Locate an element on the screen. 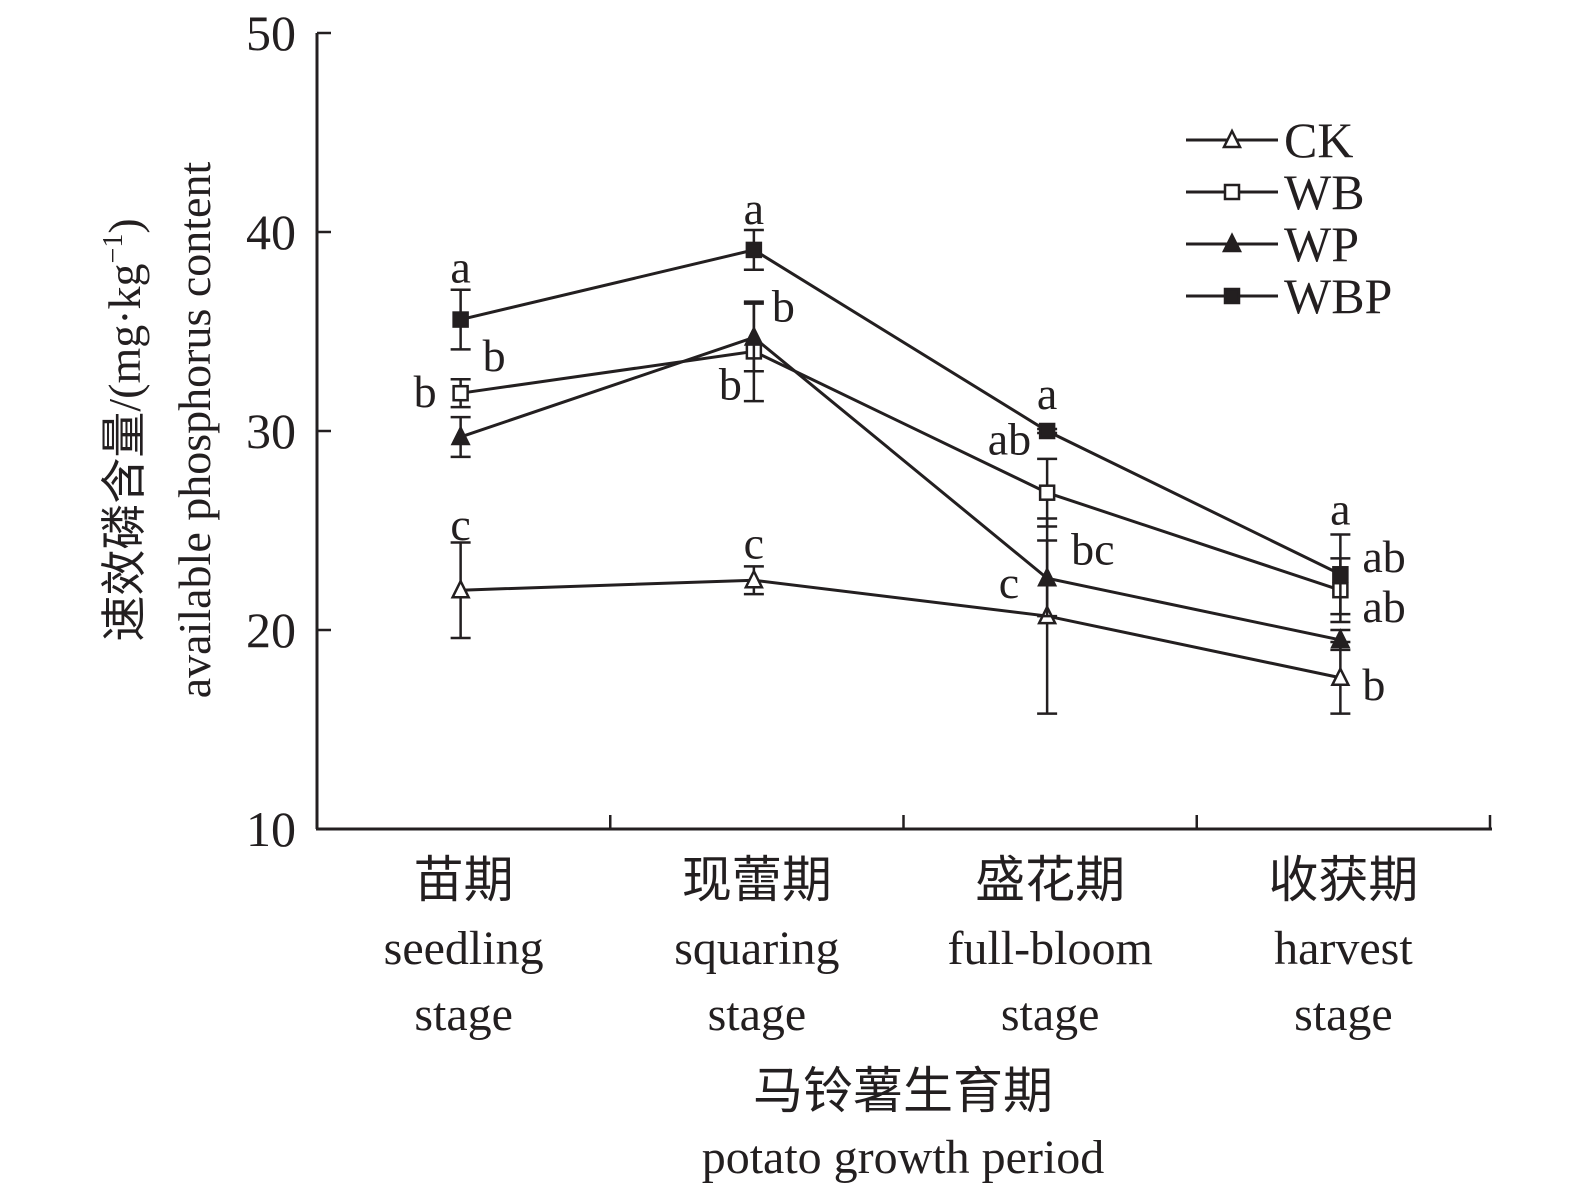  x-category-label-cn: 盛花期 is located at coordinates (1050, 880).